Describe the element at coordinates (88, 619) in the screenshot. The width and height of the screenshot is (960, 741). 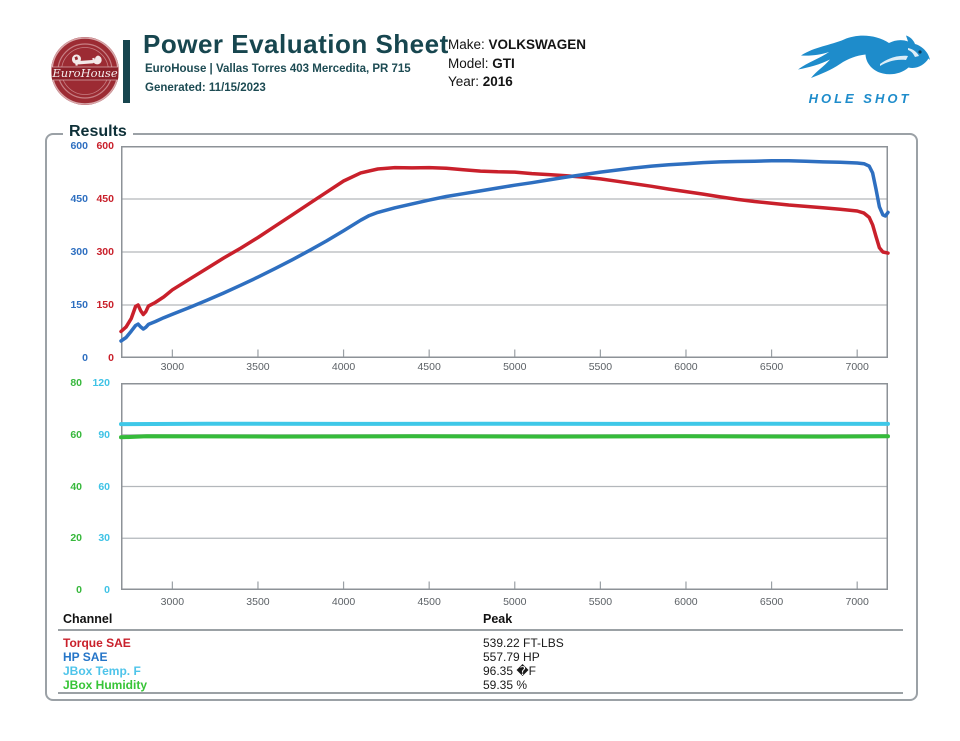
I see `table-header-channel: Channel` at that location.